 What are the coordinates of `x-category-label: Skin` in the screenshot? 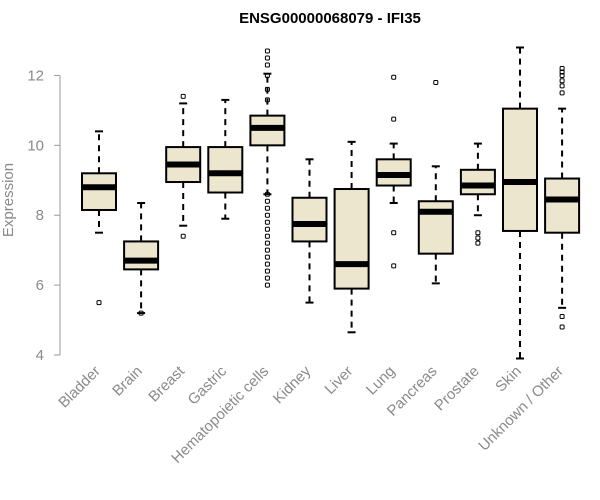 It's located at (508, 379).